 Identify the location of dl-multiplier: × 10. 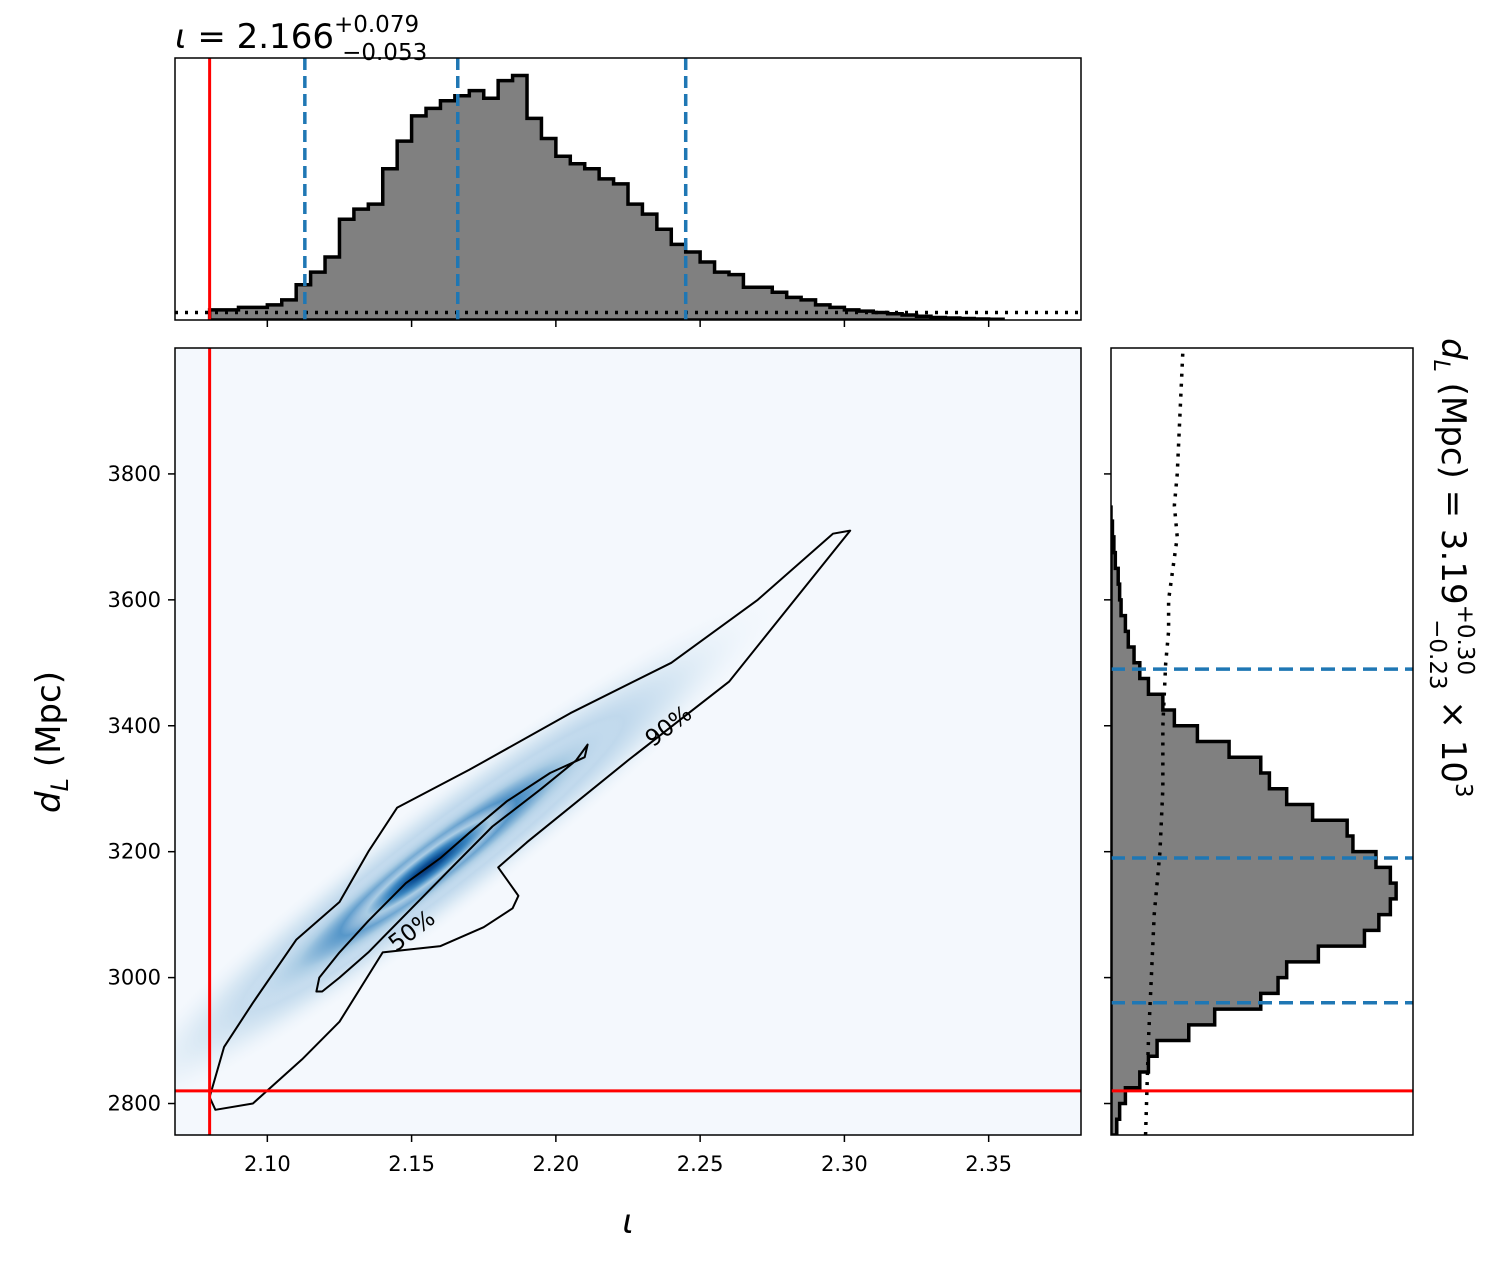
(1453, 736).